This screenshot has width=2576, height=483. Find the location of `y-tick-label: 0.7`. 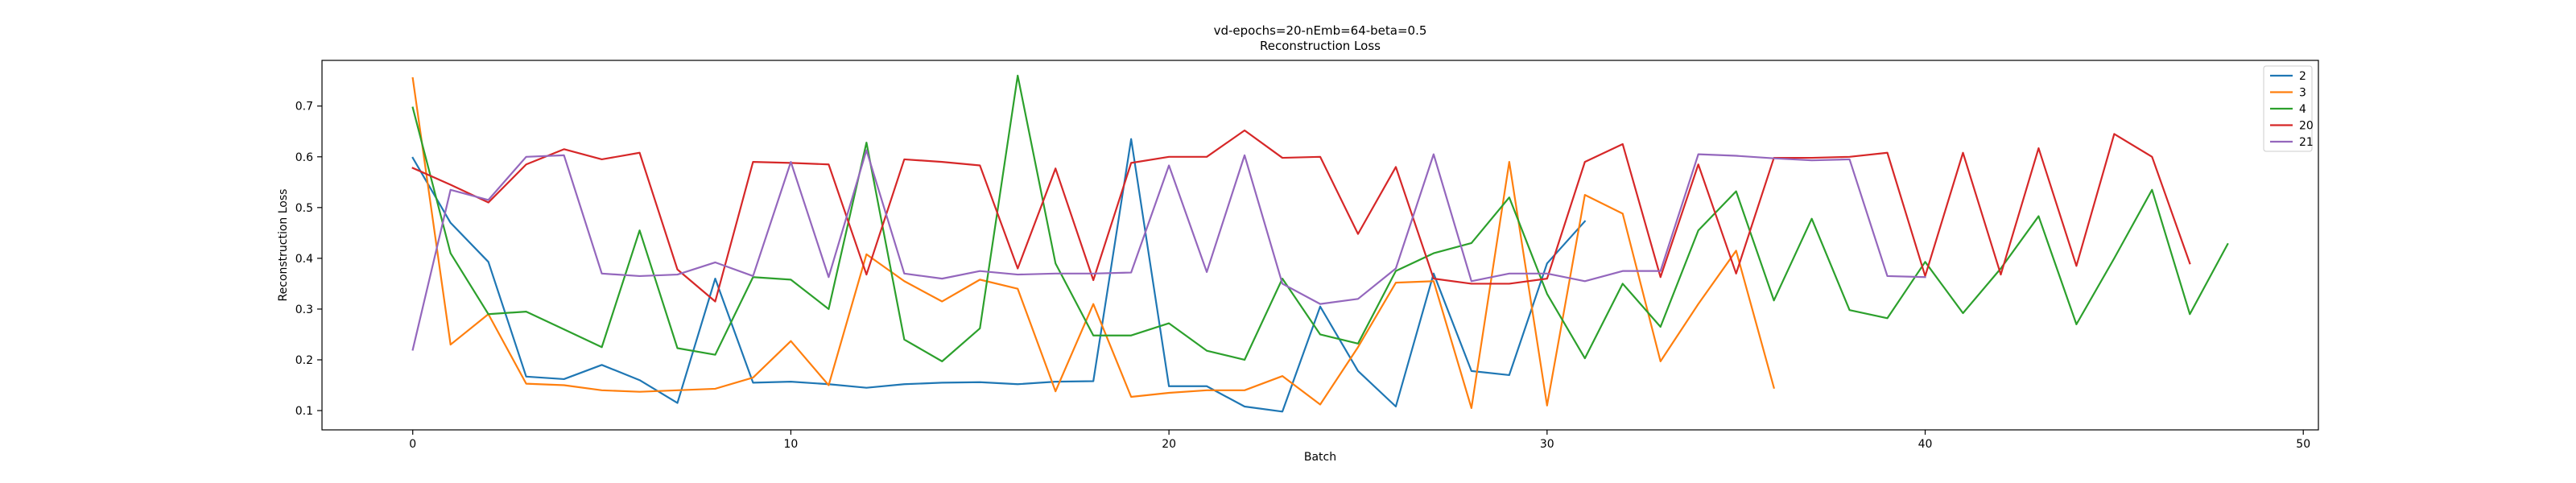

y-tick-label: 0.7 is located at coordinates (304, 107).